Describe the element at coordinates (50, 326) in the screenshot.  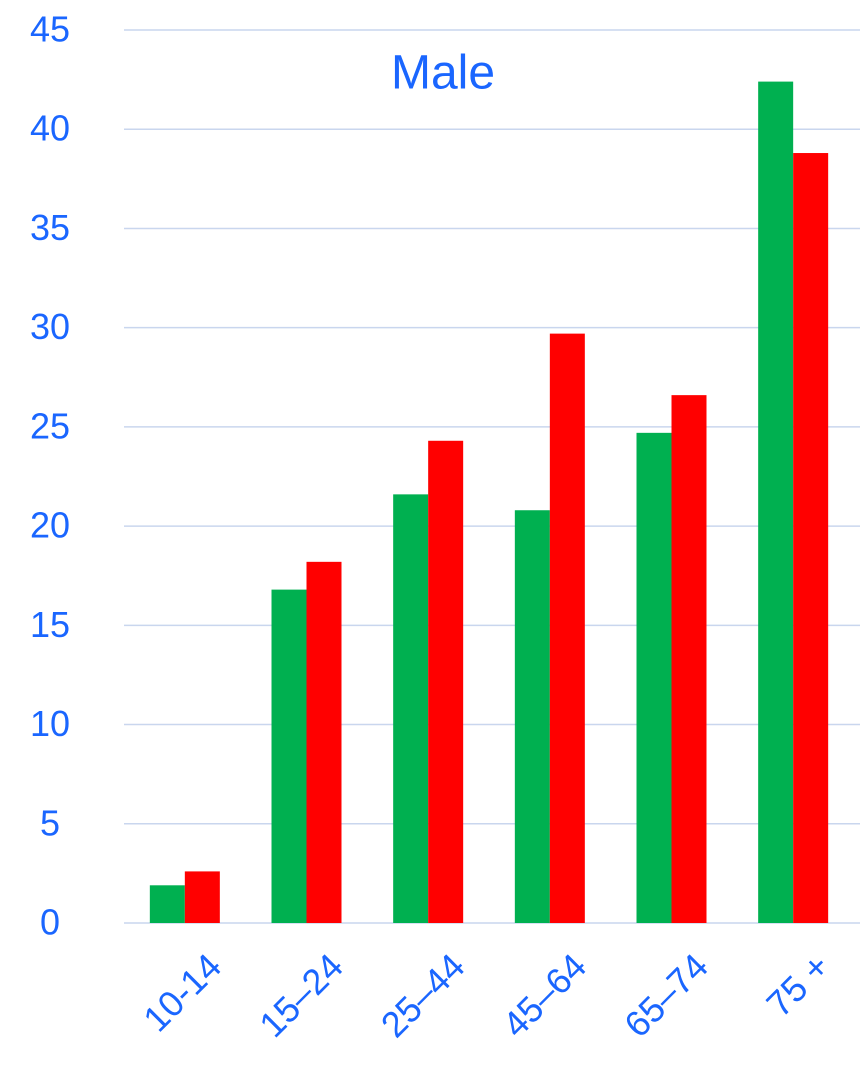
I see `y-tick-label: 30` at that location.